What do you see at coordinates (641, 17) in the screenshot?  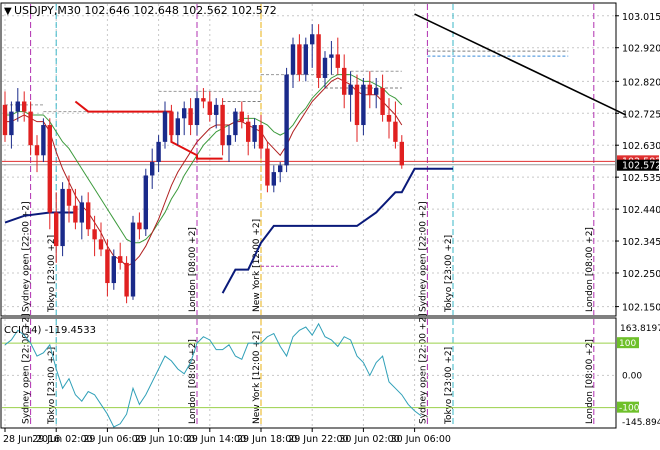 I see `price-tick-label: 103.015` at bounding box center [641, 17].